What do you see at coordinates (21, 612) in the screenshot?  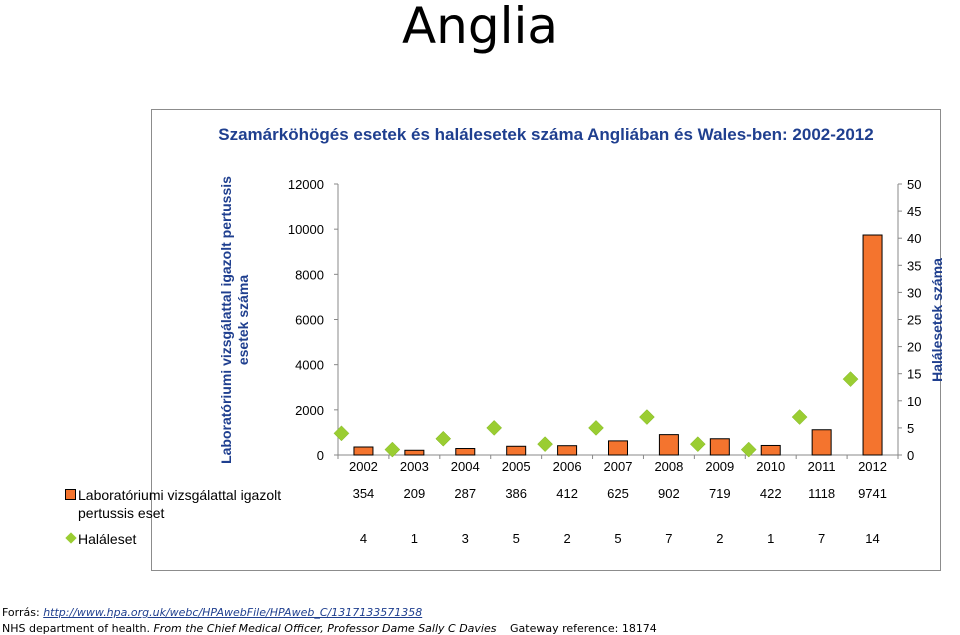 I see `footer-source-label: Forrás:` at bounding box center [21, 612].